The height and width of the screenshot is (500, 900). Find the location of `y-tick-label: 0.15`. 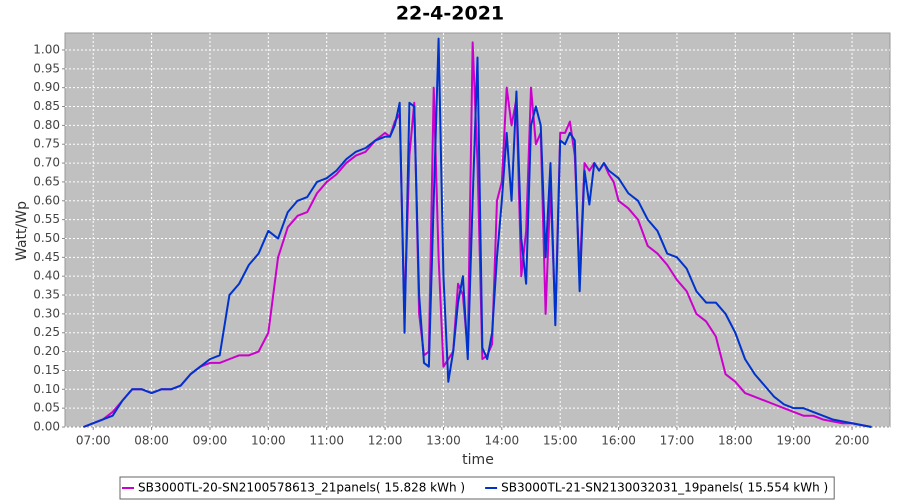

y-tick-label: 0.15 is located at coordinates (46, 370).